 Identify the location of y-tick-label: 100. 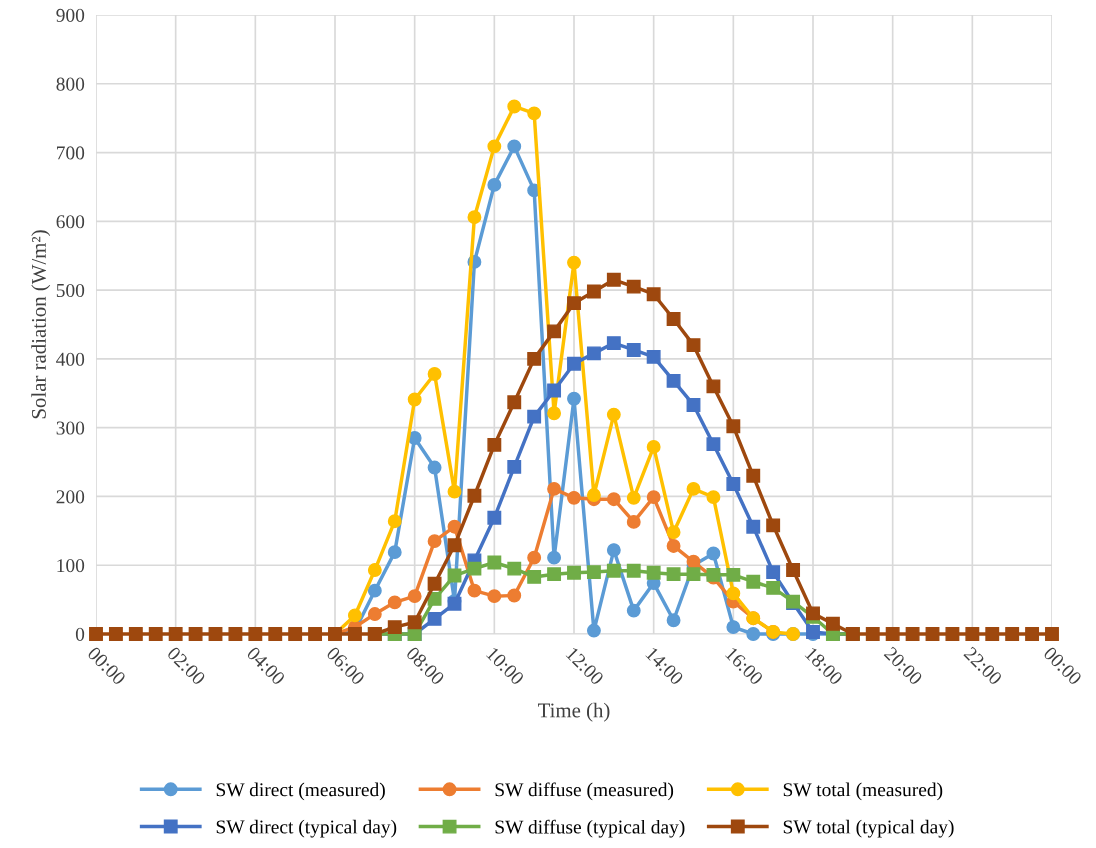
(71, 566).